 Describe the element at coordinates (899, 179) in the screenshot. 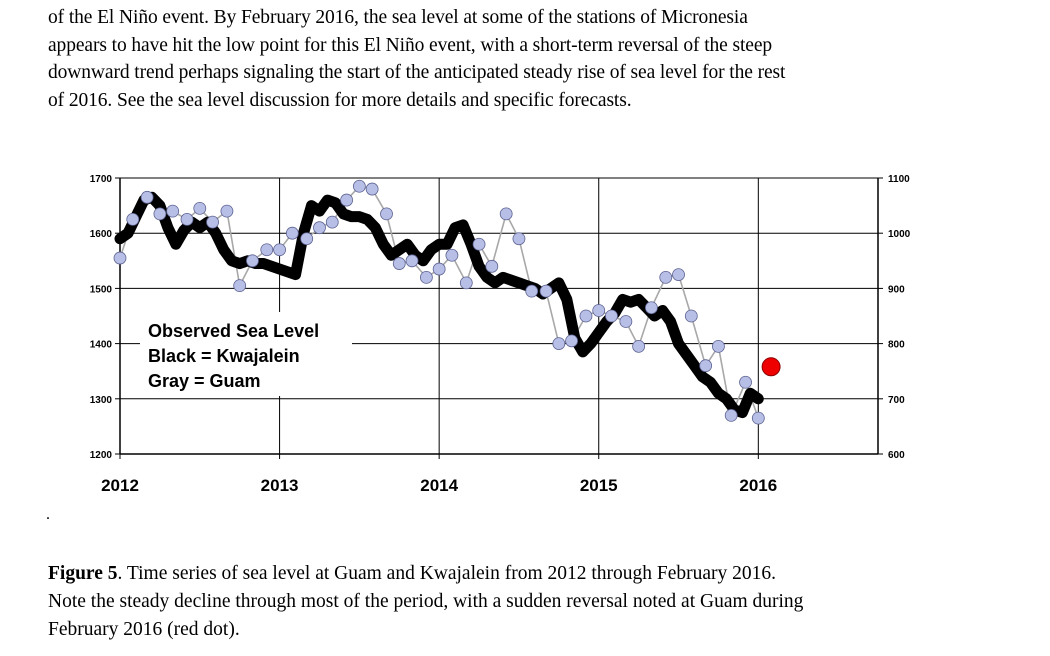

I see `y-right-tick-label: 1100` at that location.